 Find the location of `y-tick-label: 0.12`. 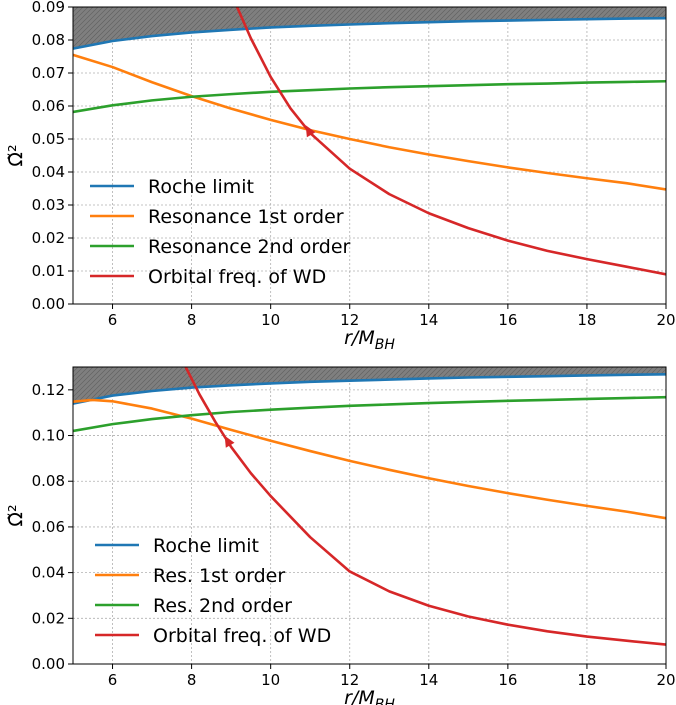

y-tick-label: 0.12 is located at coordinates (48, 390).